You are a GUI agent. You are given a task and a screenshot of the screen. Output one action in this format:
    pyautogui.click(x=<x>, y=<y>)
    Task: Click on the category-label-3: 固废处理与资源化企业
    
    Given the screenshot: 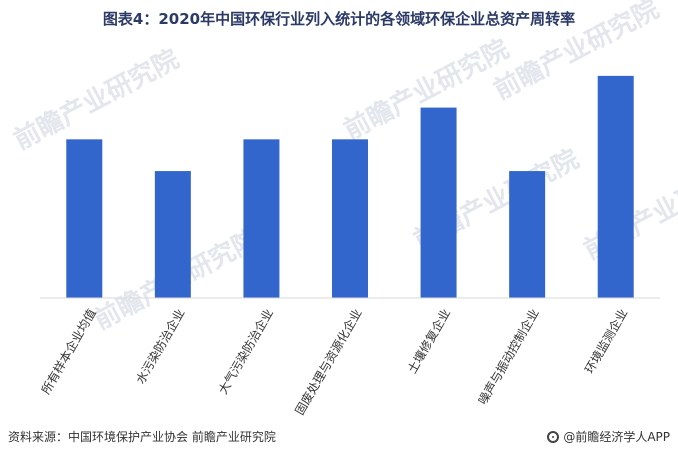 What is the action you would take?
    pyautogui.click(x=328, y=361)
    